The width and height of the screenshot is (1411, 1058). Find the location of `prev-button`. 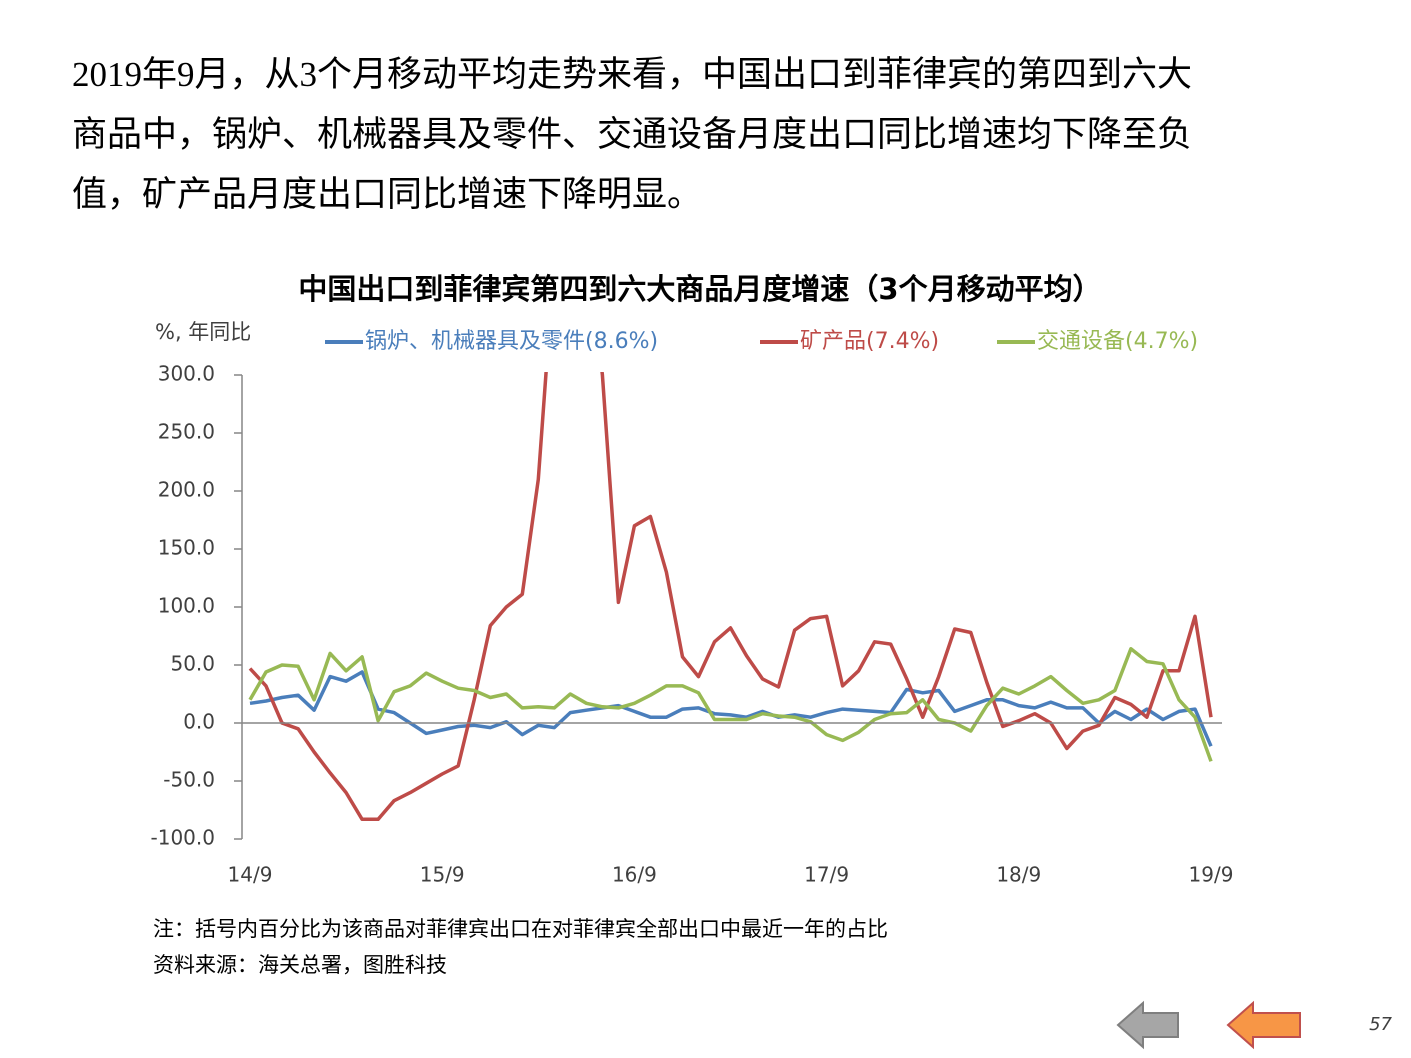

prev-button is located at coordinates (1147, 1025).